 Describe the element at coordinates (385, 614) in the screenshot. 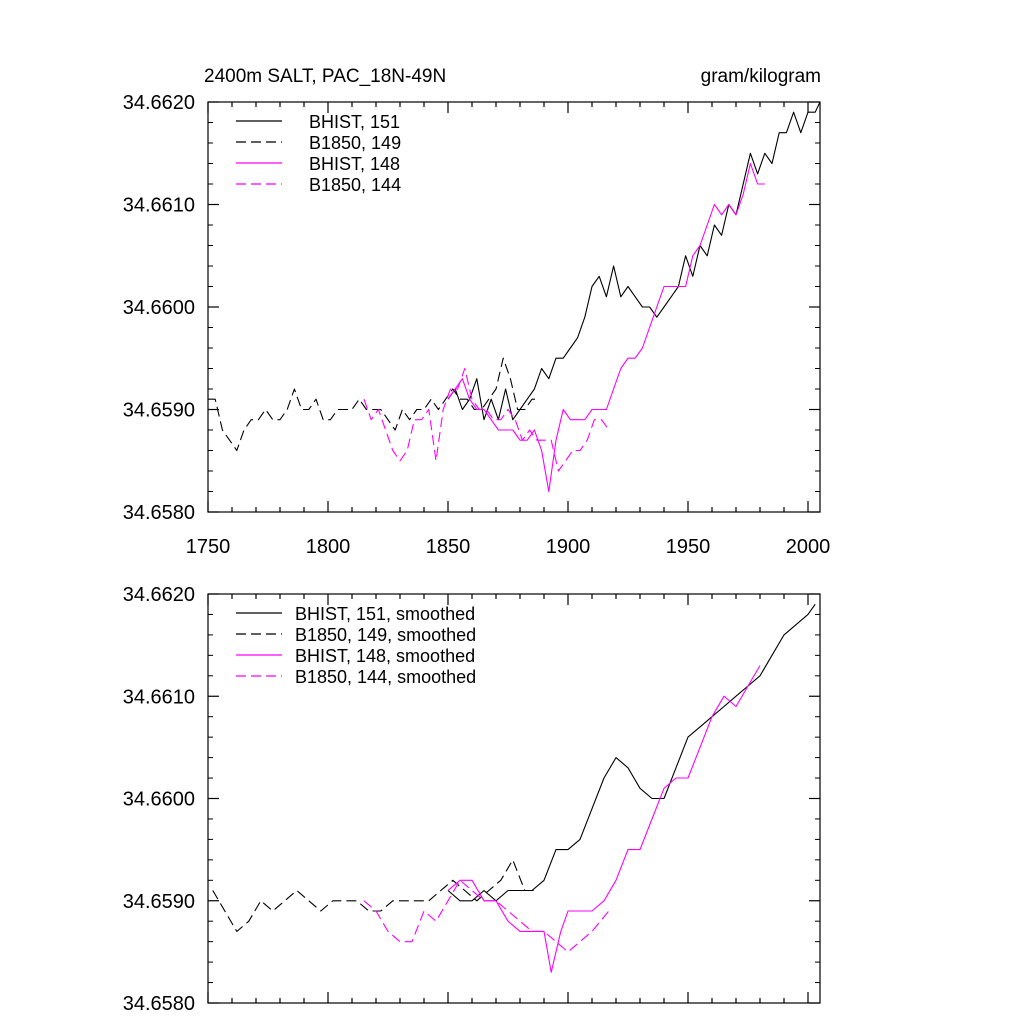

I see `legend-label-bhist-151-smoothed: BHIST, 151, smoothed` at that location.